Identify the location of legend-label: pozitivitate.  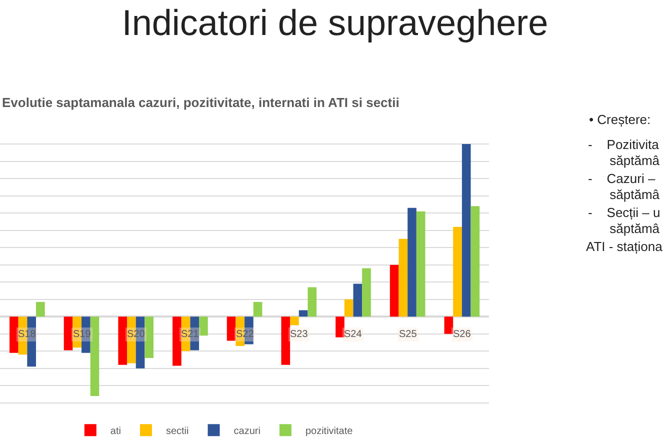
(329, 431).